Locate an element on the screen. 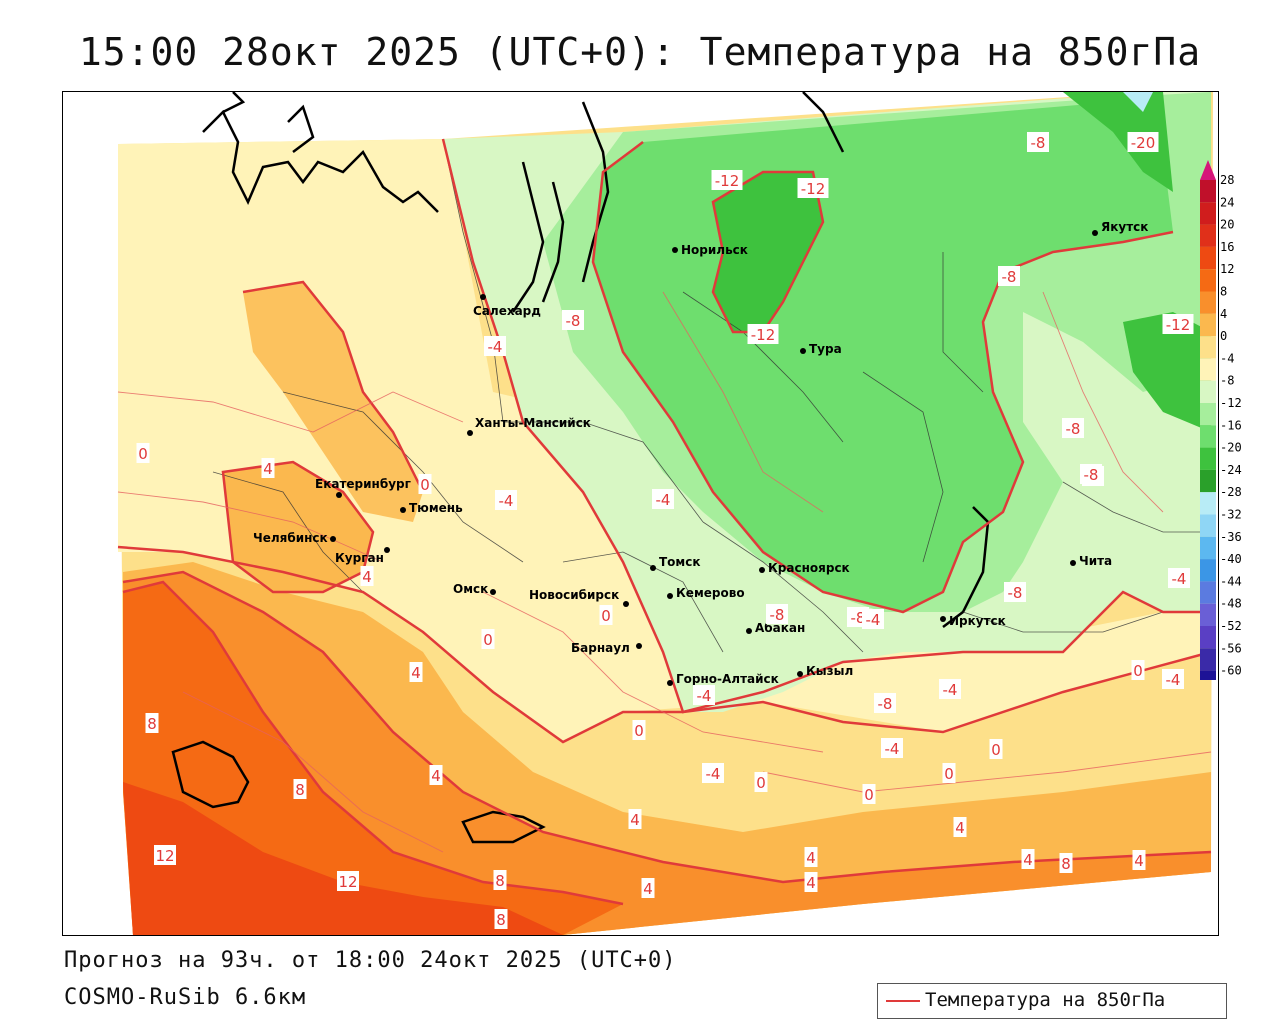  city-omsk: Омск is located at coordinates (474, 589).